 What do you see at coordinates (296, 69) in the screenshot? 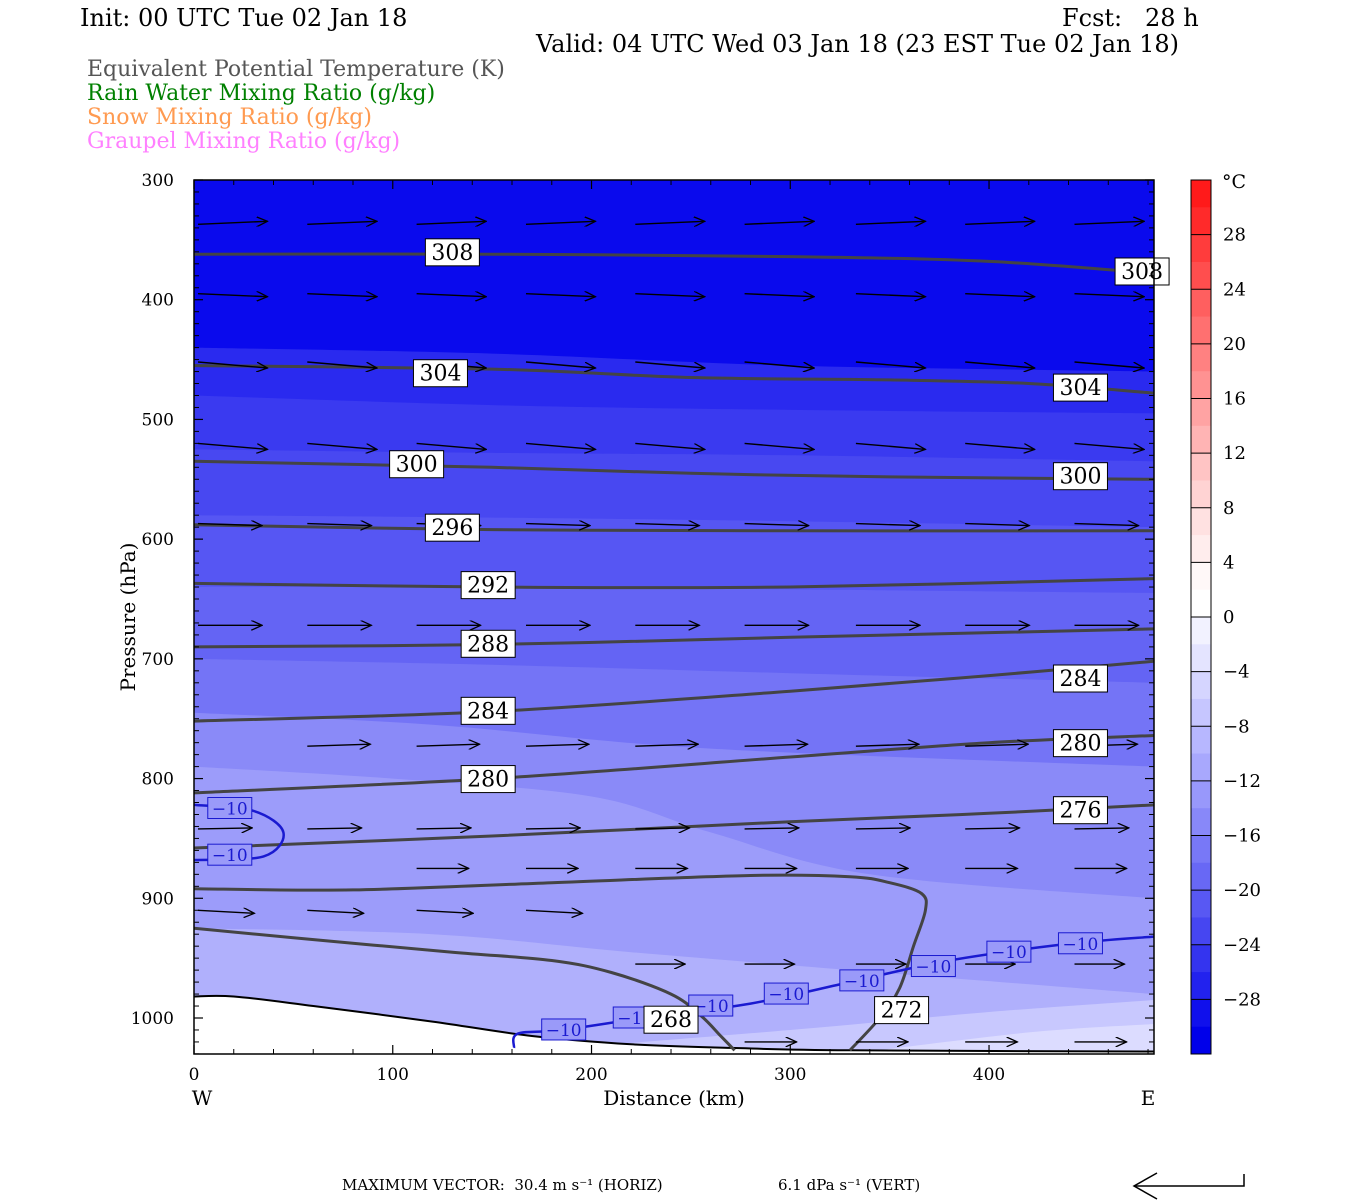
I see `legend-theta-e: Equivalent Potential Temperature (K)` at bounding box center [296, 69].